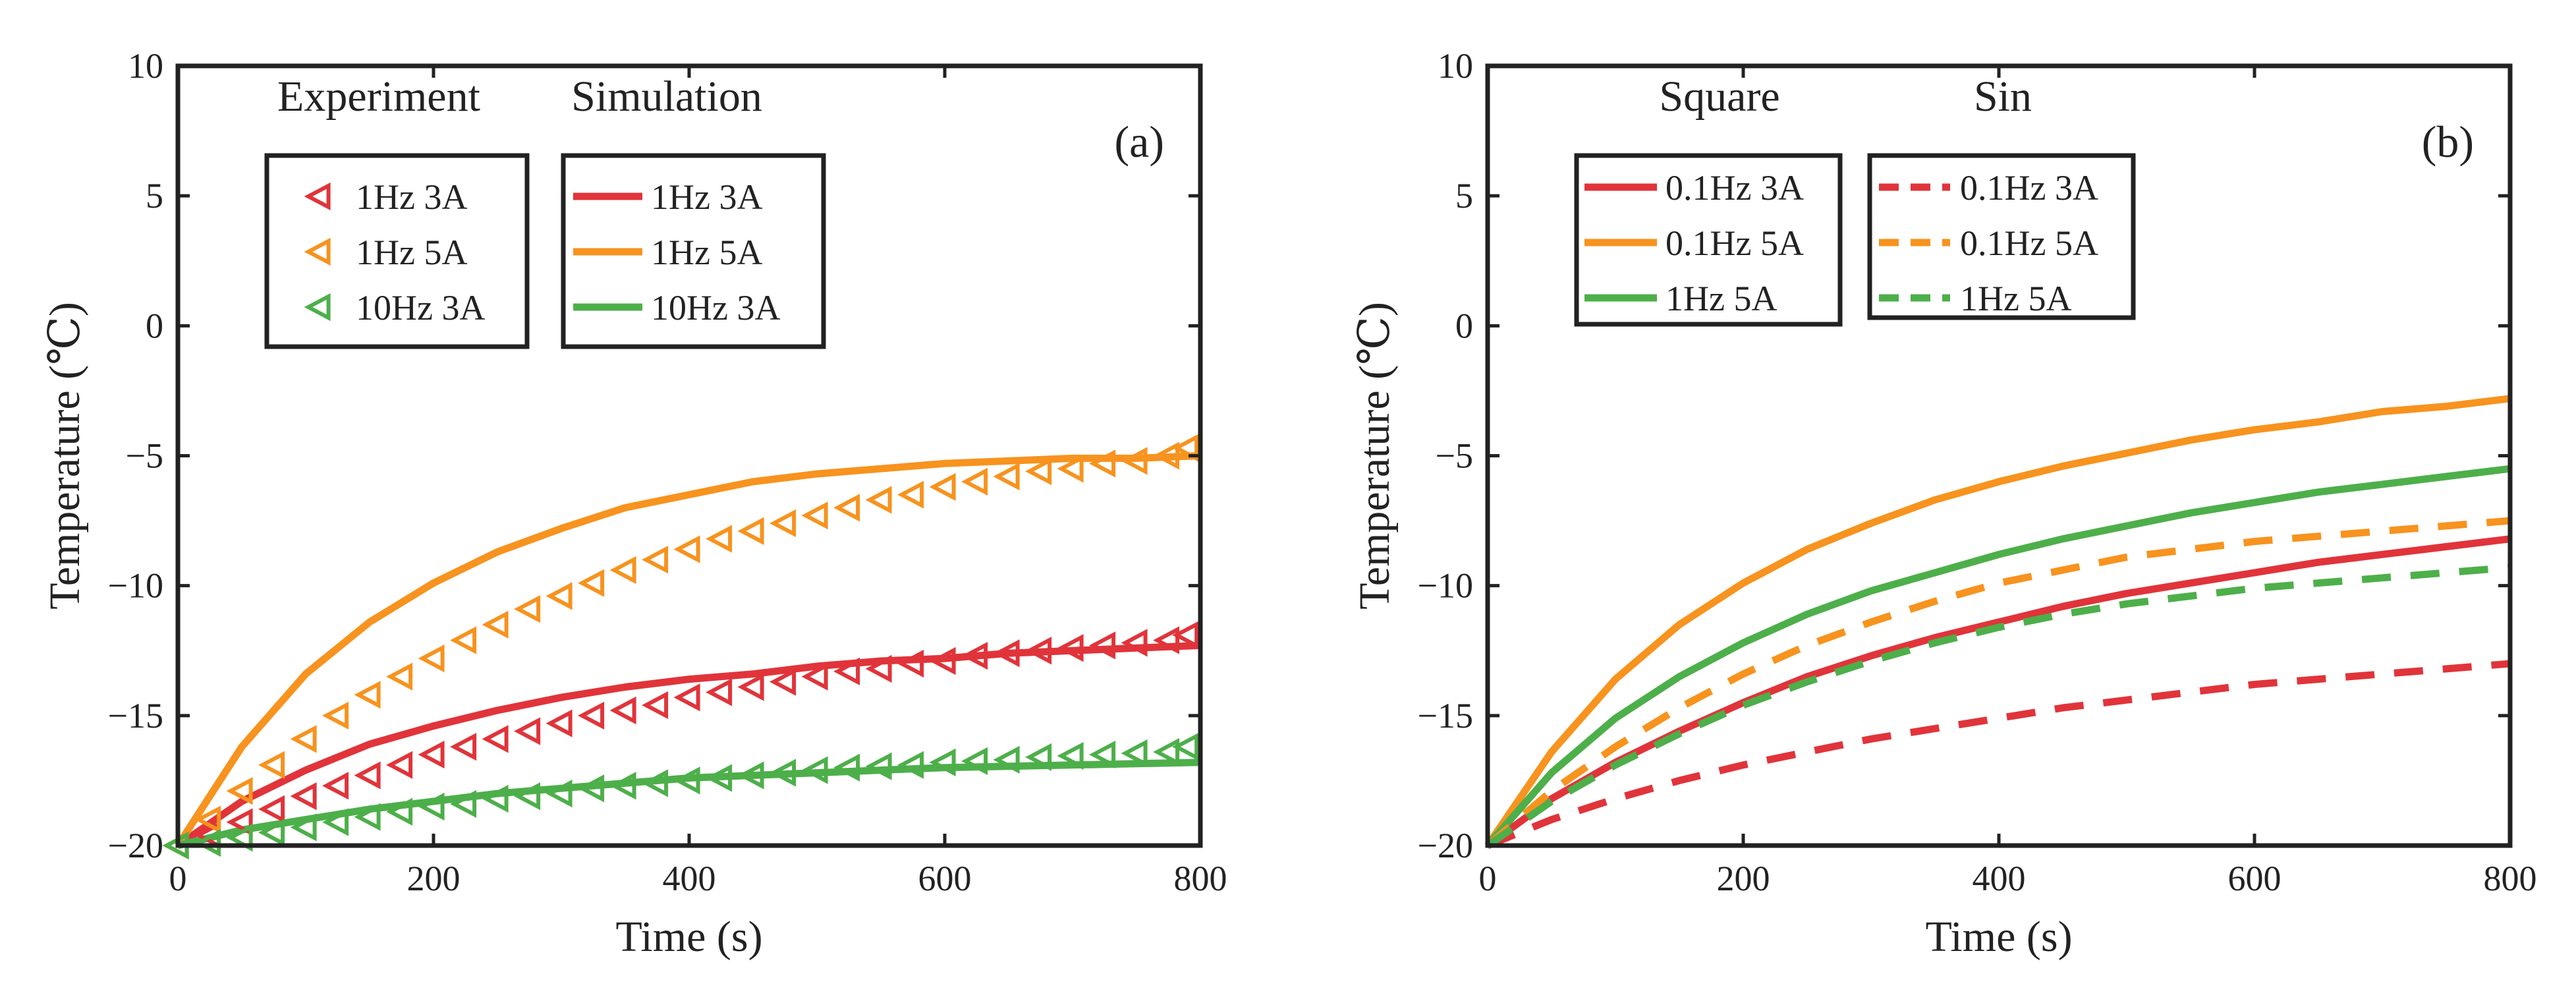  I want to click on series-experiment-10hz-3a, so click(680, 796).